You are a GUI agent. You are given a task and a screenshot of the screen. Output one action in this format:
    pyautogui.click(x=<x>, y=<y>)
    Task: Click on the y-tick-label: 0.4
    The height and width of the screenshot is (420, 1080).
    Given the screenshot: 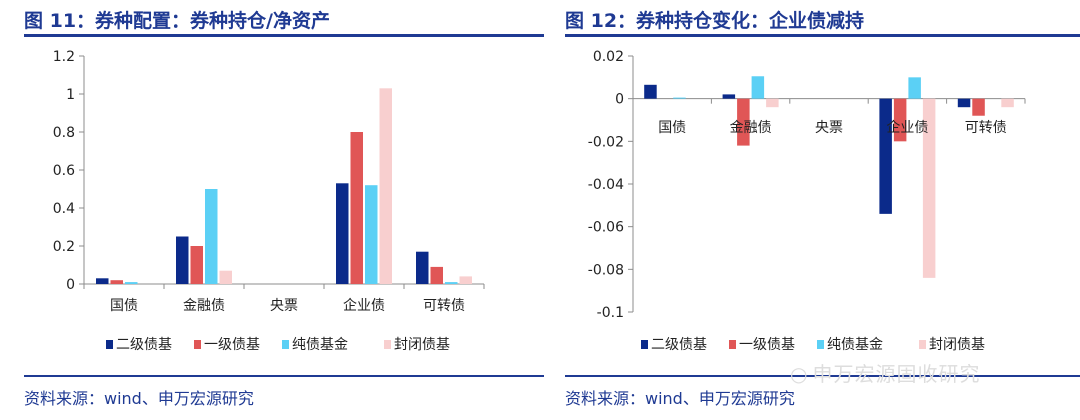 What is the action you would take?
    pyautogui.click(x=64, y=209)
    